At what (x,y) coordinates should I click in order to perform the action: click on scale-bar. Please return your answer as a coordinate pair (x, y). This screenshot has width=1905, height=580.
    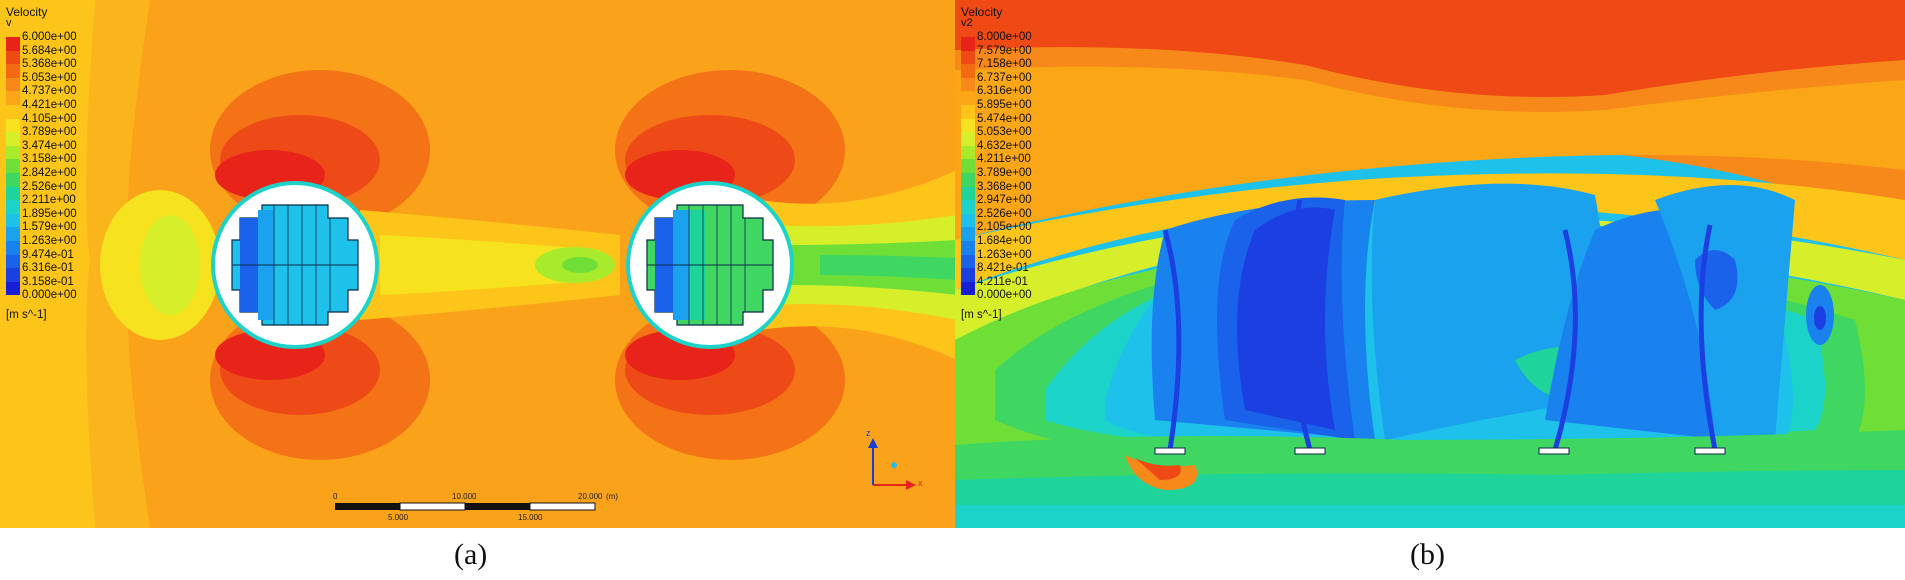
    Looking at the image, I should click on (465, 506).